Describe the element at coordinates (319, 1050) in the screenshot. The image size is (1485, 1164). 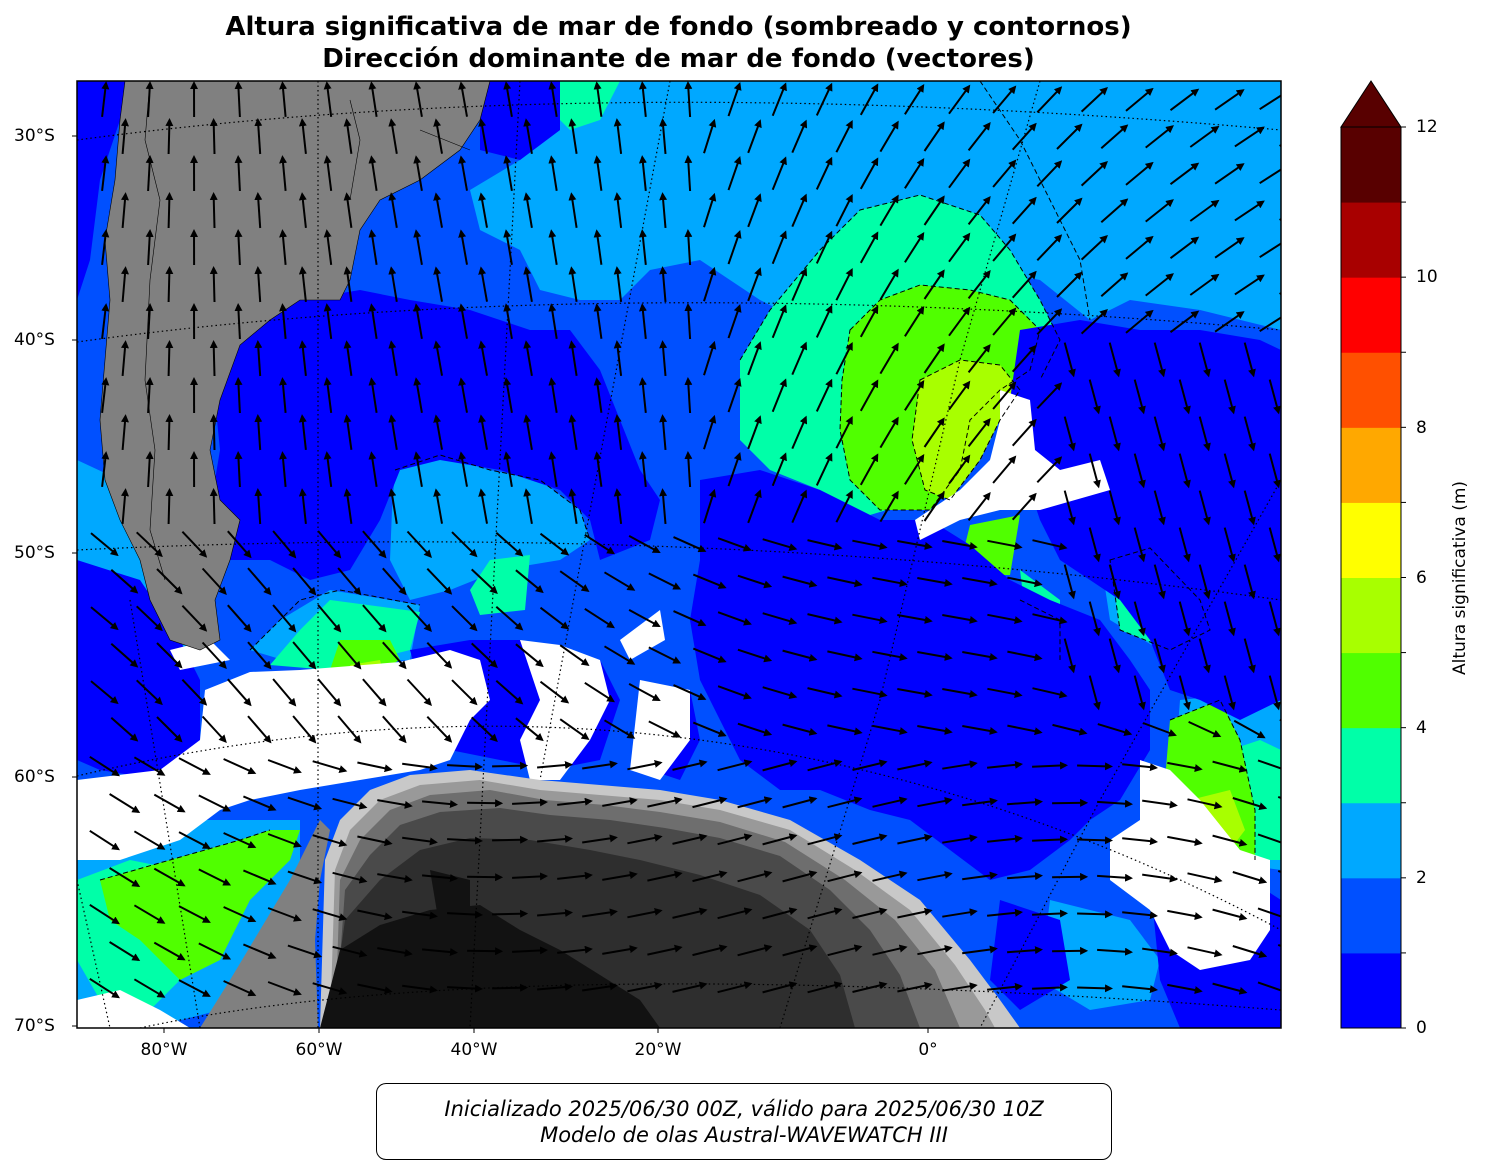
I see `lon-label-60w: 60°W` at that location.